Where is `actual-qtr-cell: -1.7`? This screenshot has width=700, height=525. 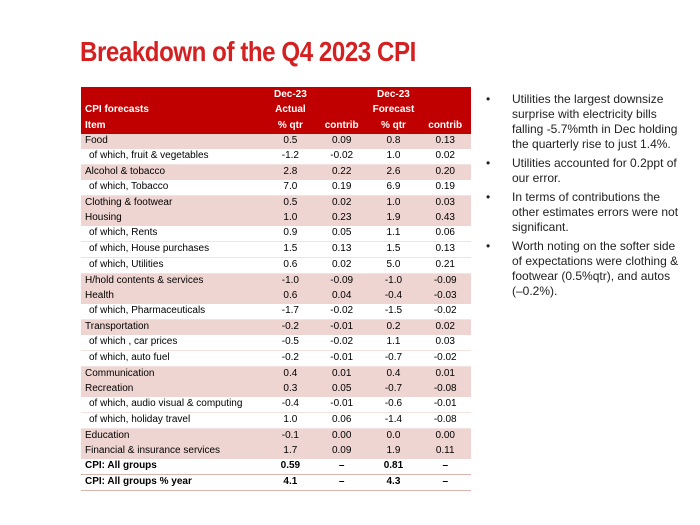 actual-qtr-cell: -1.7 is located at coordinates (290, 311).